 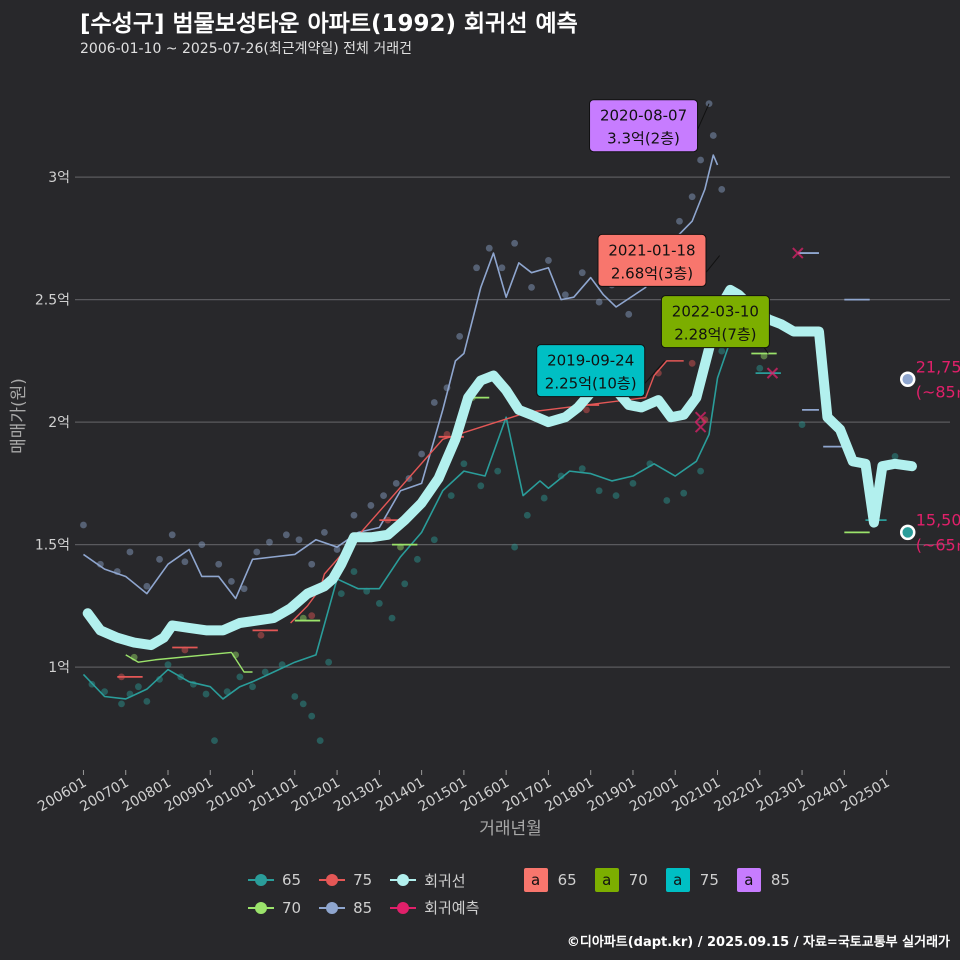 I want to click on annotation-price: 2.28억(7층), so click(x=715, y=335).